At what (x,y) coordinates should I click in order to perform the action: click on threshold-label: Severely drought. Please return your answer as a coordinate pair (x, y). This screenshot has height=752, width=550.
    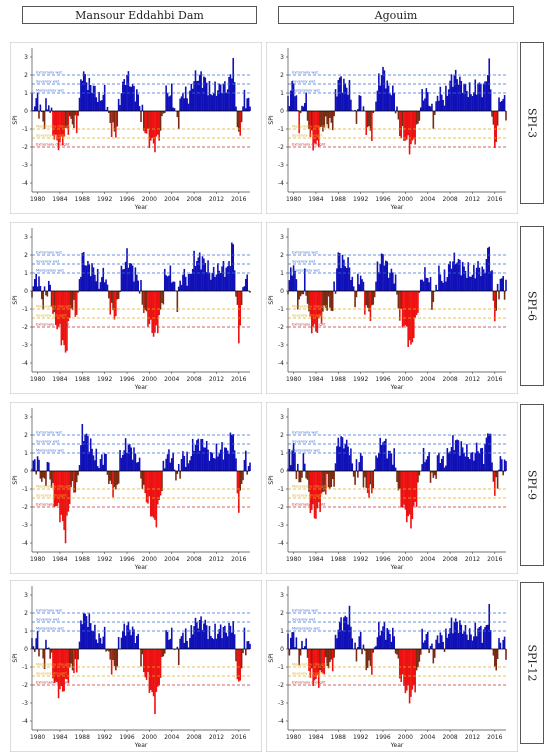
    Looking at the image, I should click on (51, 316).